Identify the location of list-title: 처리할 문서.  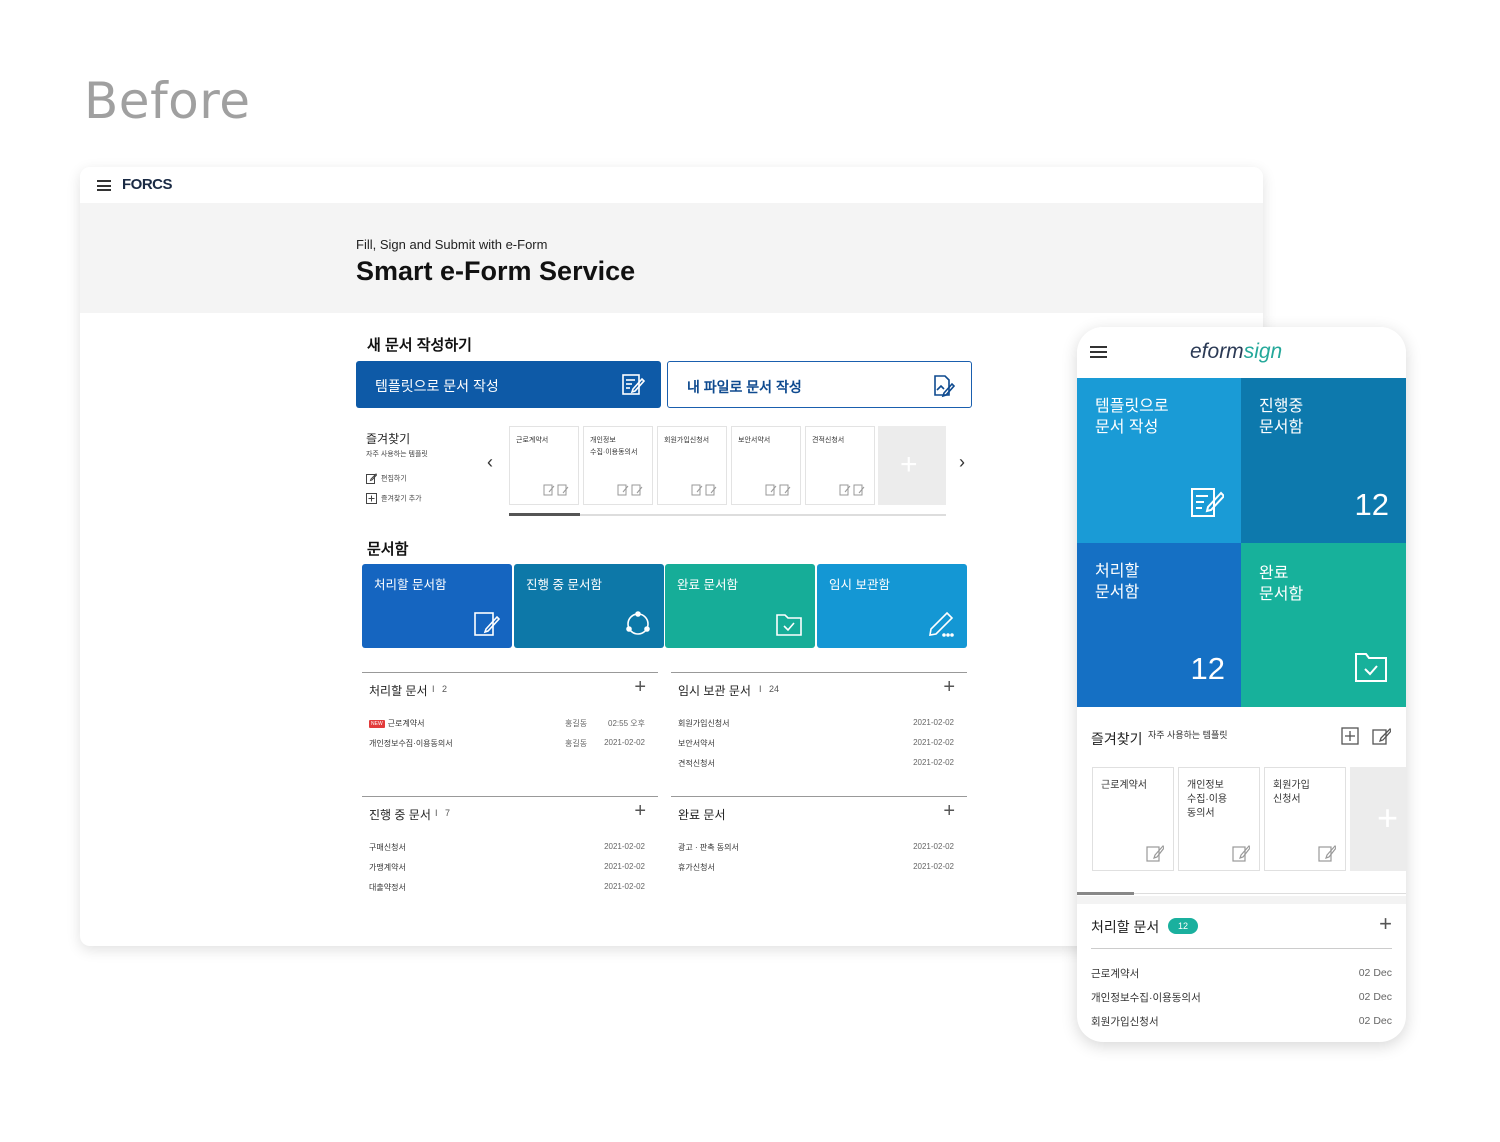
(398, 691).